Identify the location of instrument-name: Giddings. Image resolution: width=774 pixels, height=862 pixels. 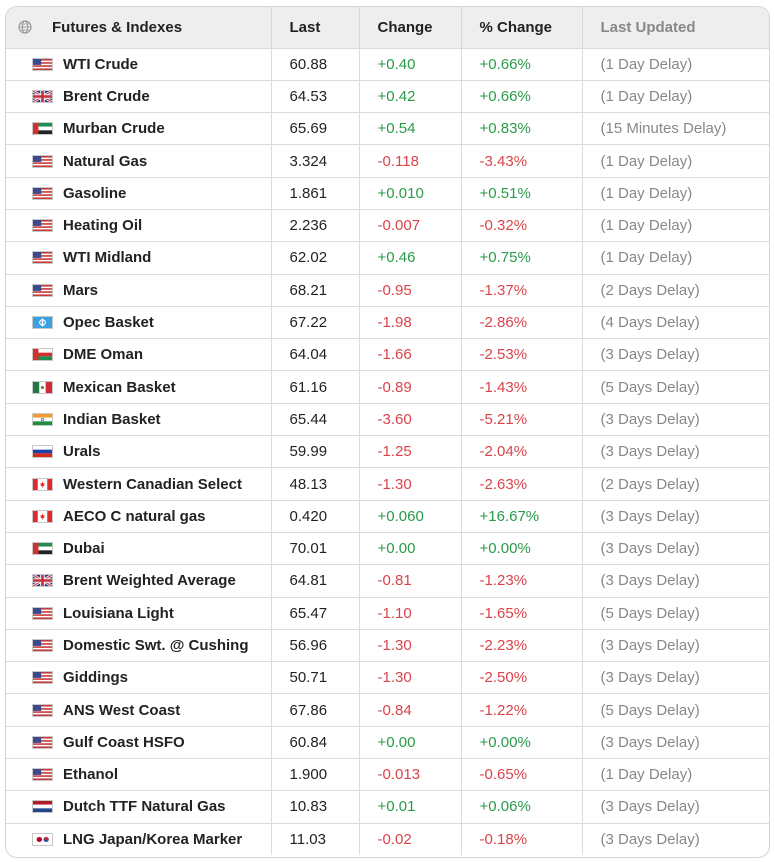
(95, 678).